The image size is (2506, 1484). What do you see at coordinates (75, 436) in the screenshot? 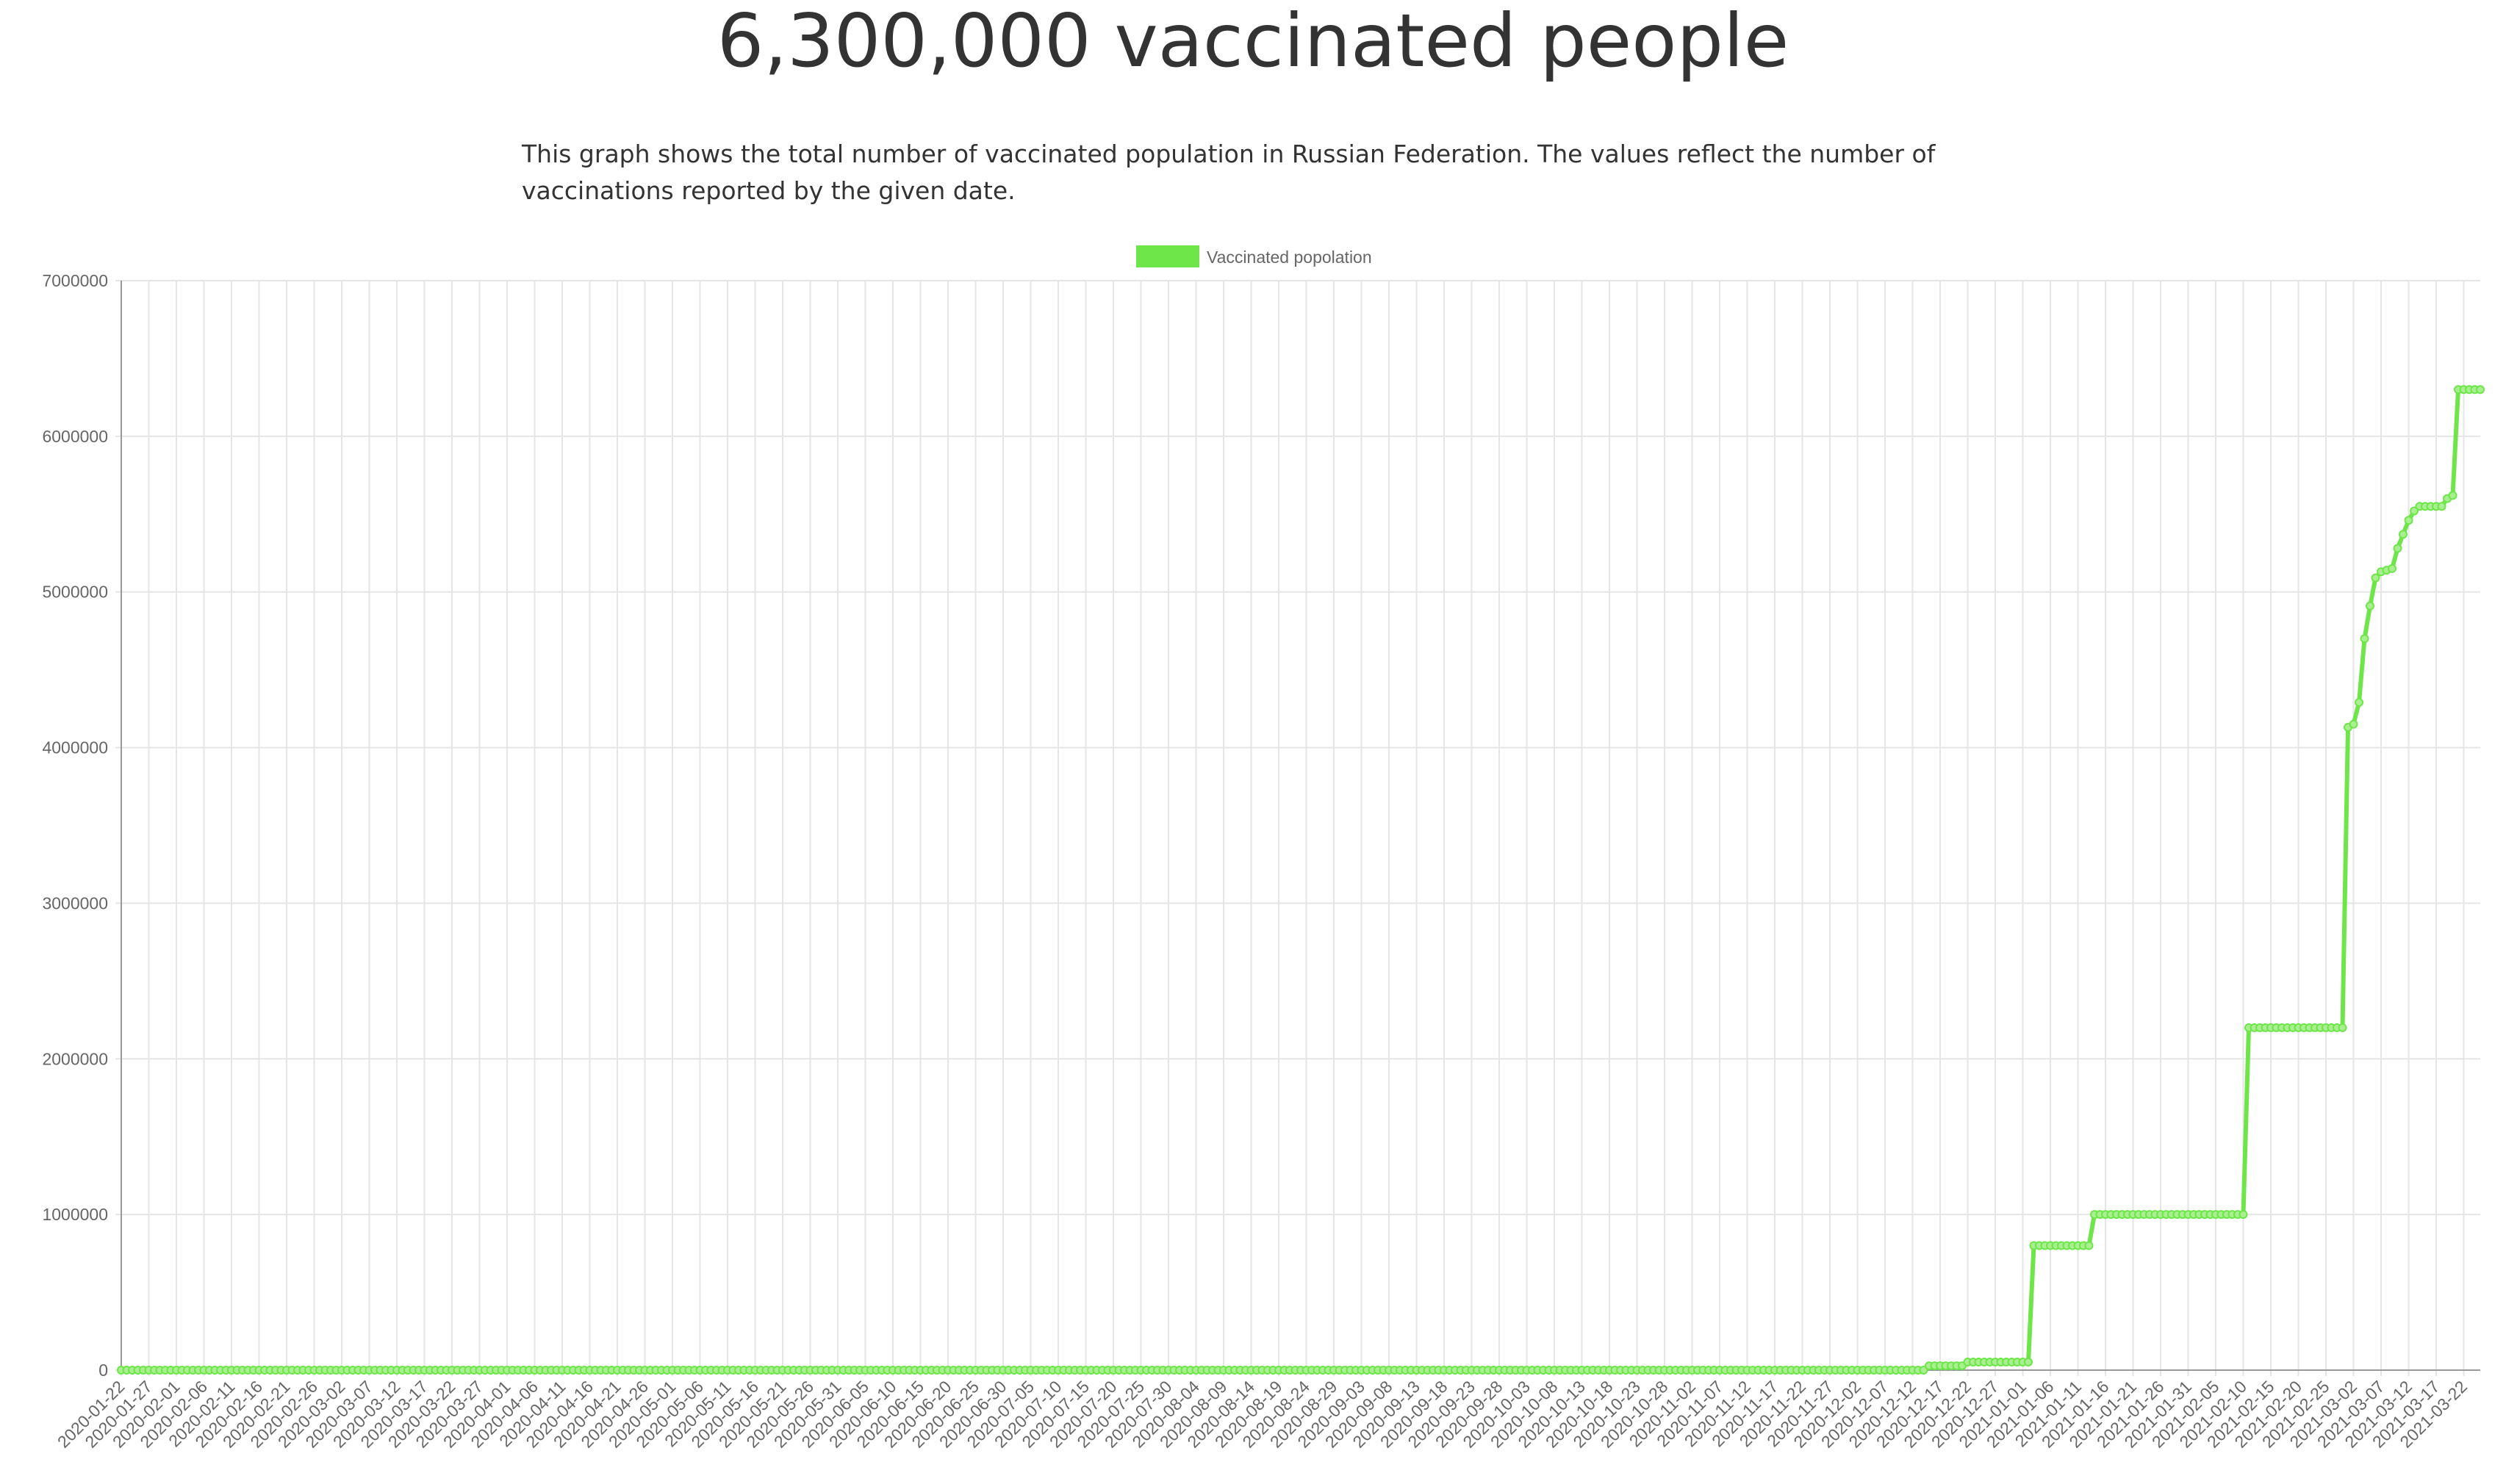
I see `y-tick-label: 6000000` at bounding box center [75, 436].